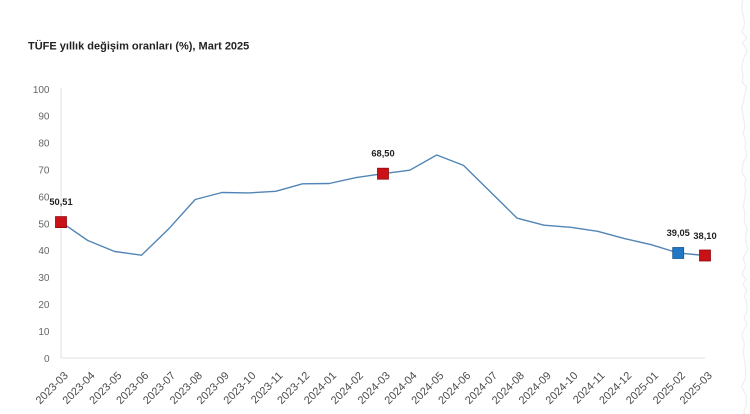 Image resolution: width=750 pixels, height=414 pixels. Describe the element at coordinates (678, 233) in the screenshot. I see `svg-text: 39,05` at that location.